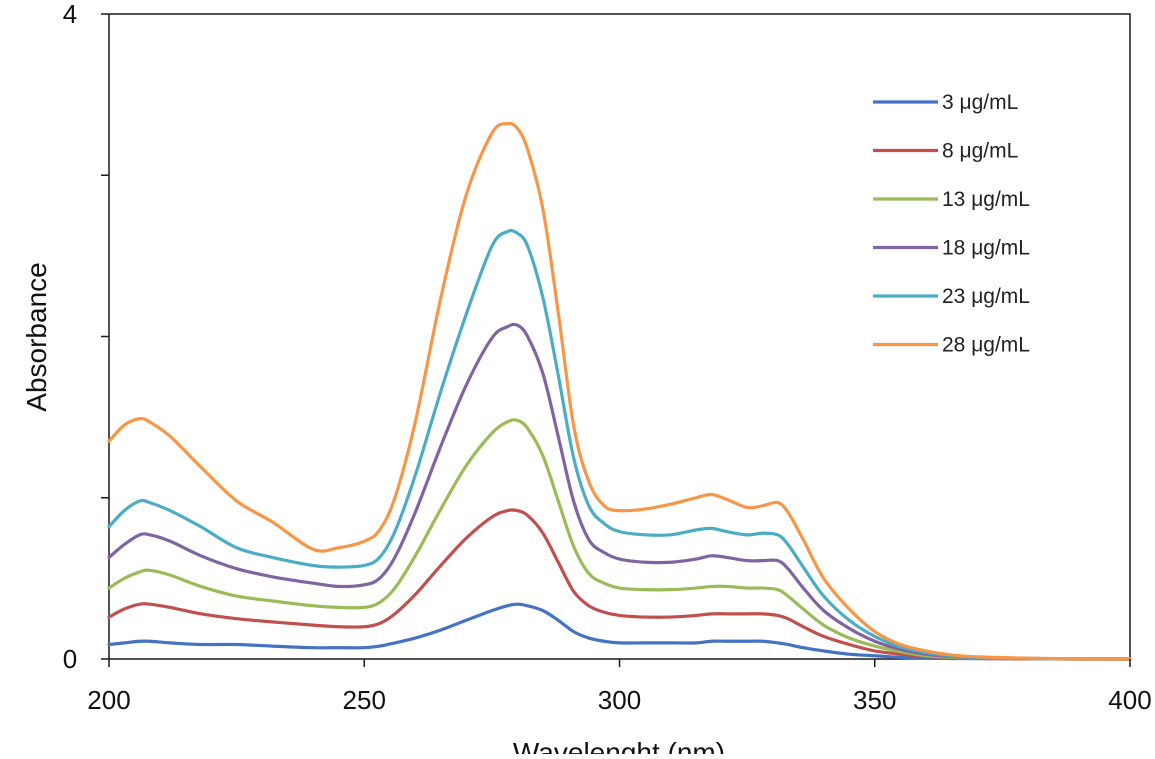 The width and height of the screenshot is (1155, 759). What do you see at coordinates (986, 199) in the screenshot?
I see `legend-label-3: 13 μg/mL` at bounding box center [986, 199].